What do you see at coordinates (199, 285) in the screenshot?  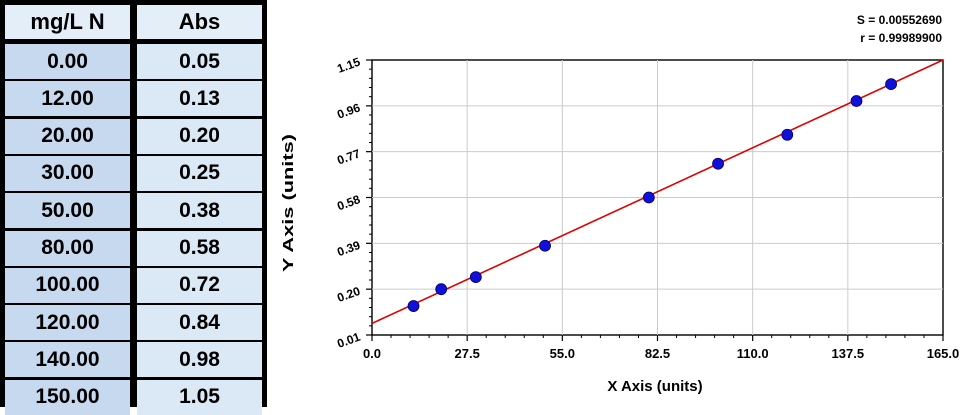 I see `cell-absorbance: 0.72` at bounding box center [199, 285].